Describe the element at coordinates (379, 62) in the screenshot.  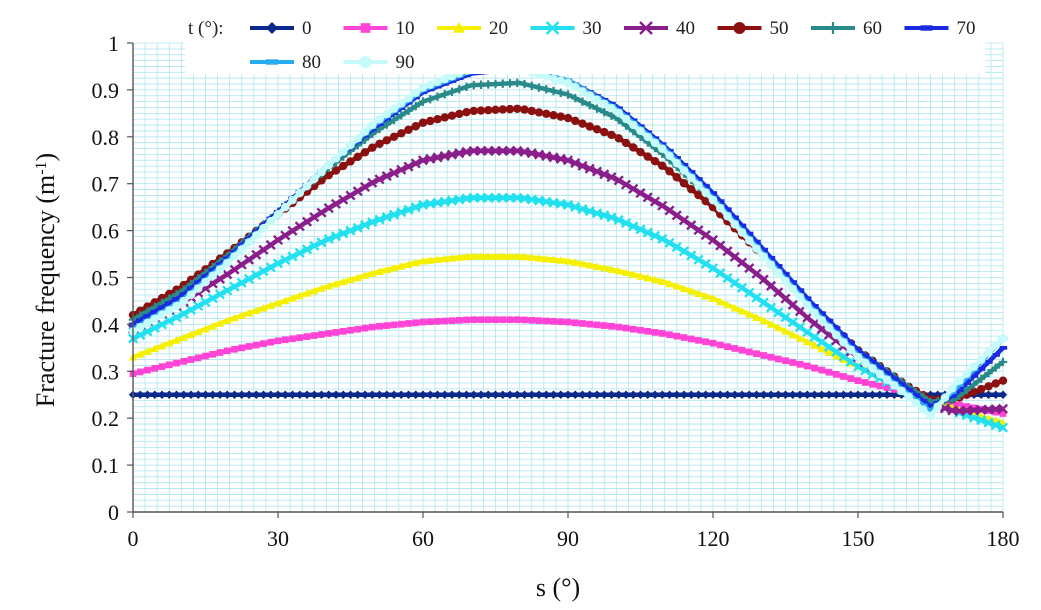
I see `legend-item-90: 90` at that location.